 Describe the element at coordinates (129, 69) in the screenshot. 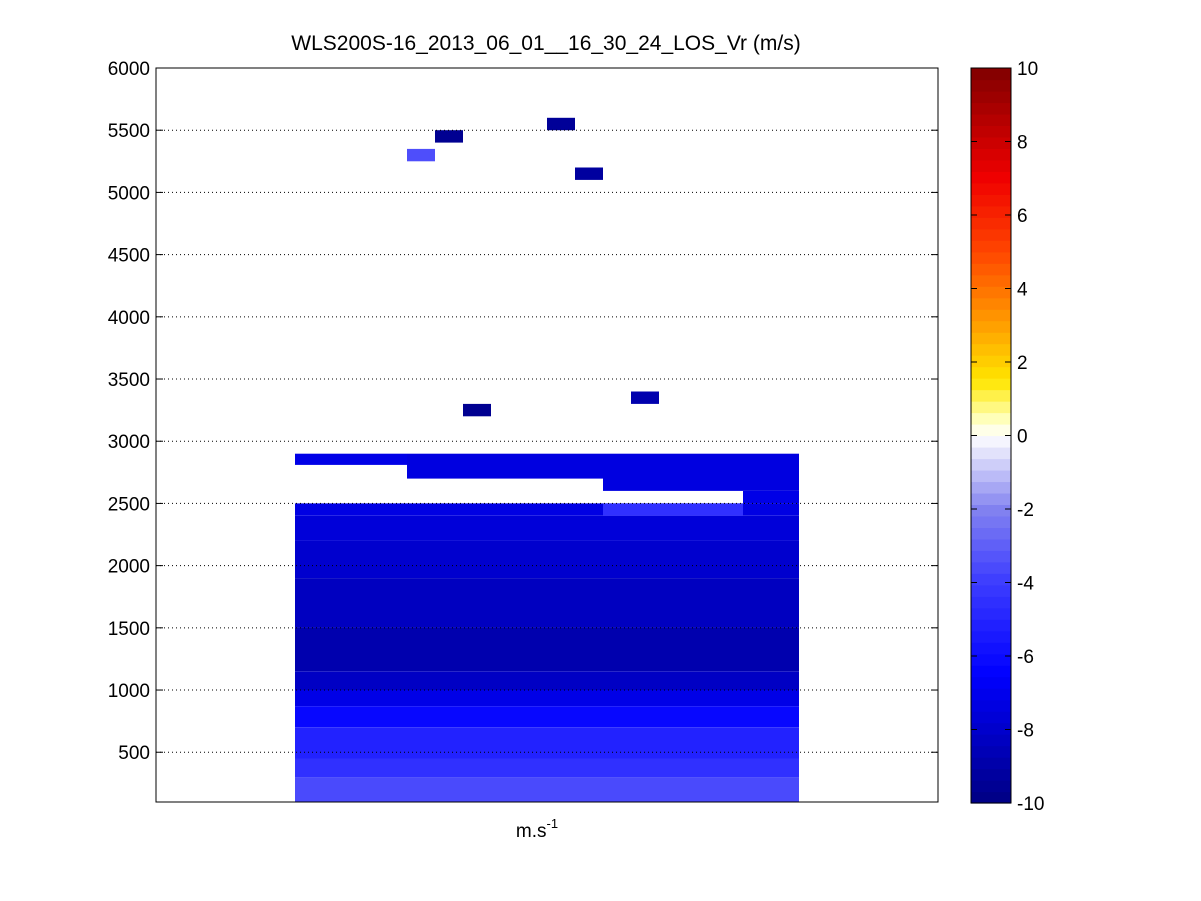

I see `y-tick-label: 6000` at that location.